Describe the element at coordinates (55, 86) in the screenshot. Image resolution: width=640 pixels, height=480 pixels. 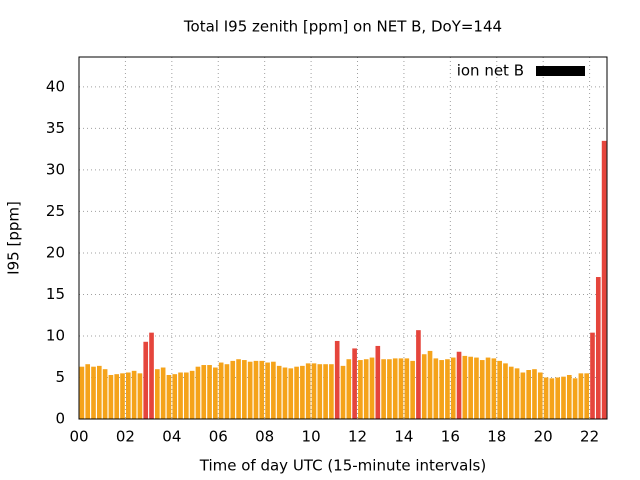
I see `y-tick-label: 40` at that location.